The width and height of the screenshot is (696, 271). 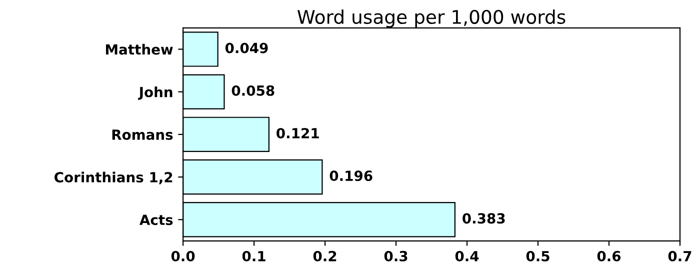 I want to click on data-label: 0.383, so click(x=483, y=218).